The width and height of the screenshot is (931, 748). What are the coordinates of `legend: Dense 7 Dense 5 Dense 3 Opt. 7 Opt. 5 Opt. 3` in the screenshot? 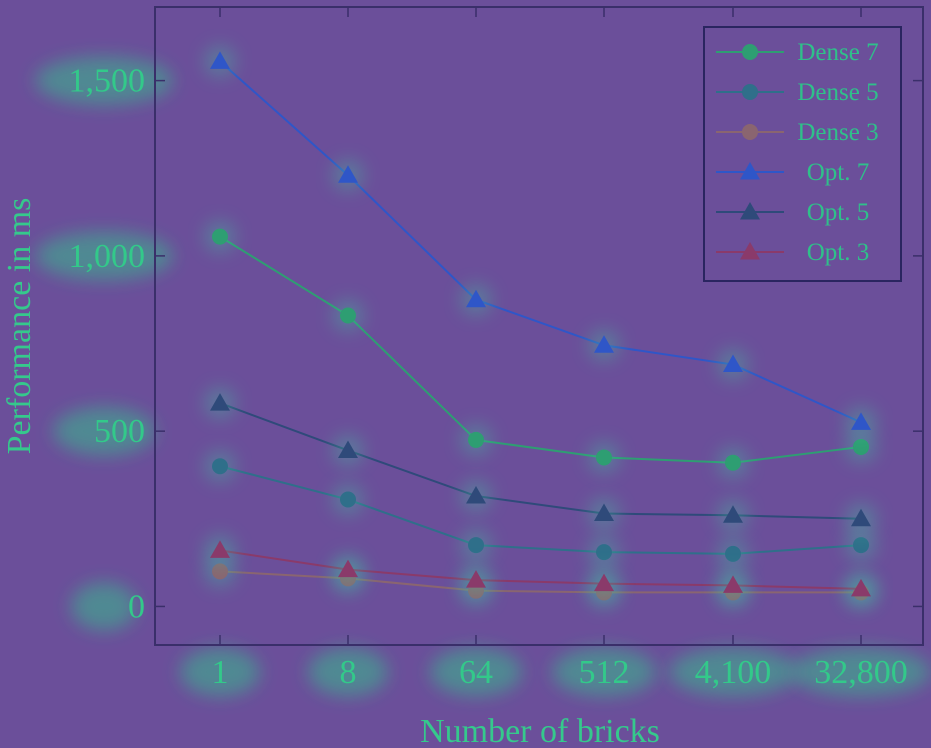 It's located at (802, 154).